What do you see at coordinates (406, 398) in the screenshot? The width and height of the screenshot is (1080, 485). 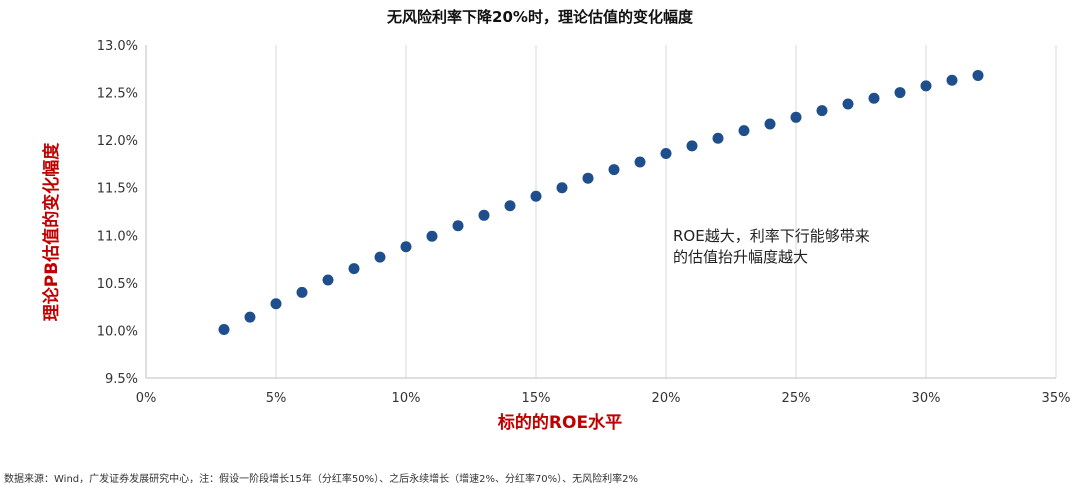 I see `x-tick-label: 10%` at bounding box center [406, 398].